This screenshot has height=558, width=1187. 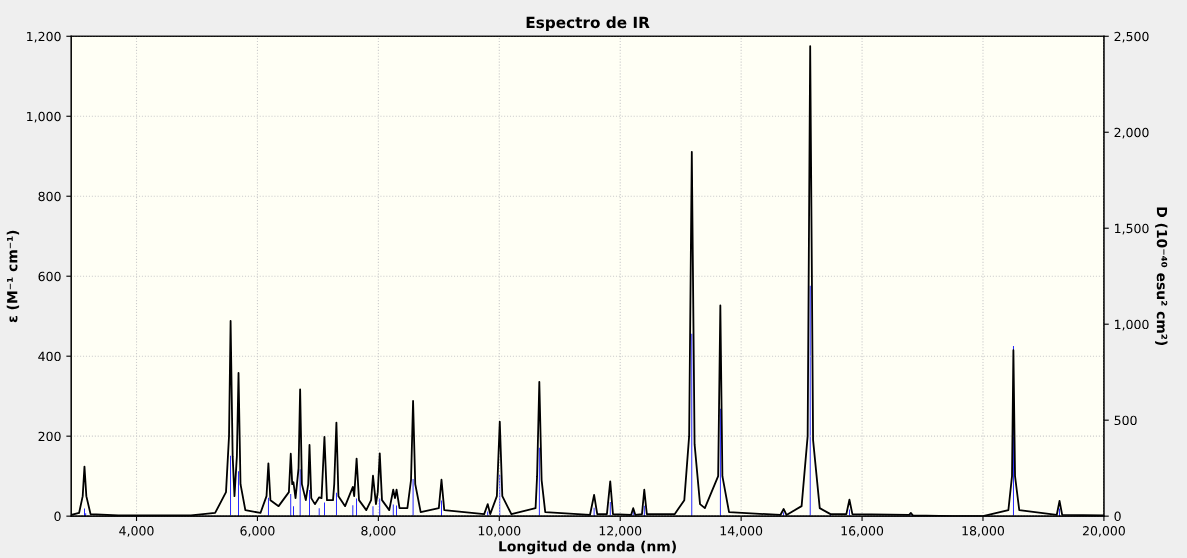 I want to click on y2-tick-label: 2,000, so click(x=1131, y=133).